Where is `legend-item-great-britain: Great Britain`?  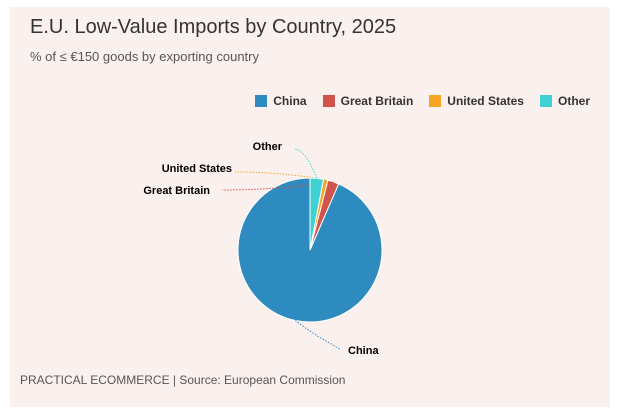 legend-item-great-britain: Great Britain is located at coordinates (368, 101).